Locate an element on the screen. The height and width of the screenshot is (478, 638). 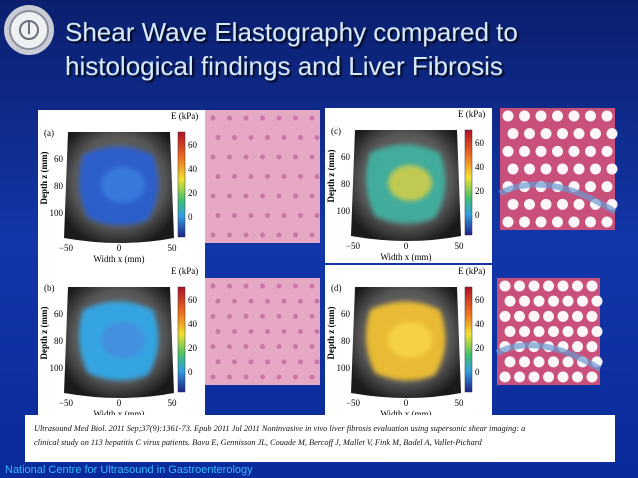
panel-label: (b) is located at coordinates (49, 288).